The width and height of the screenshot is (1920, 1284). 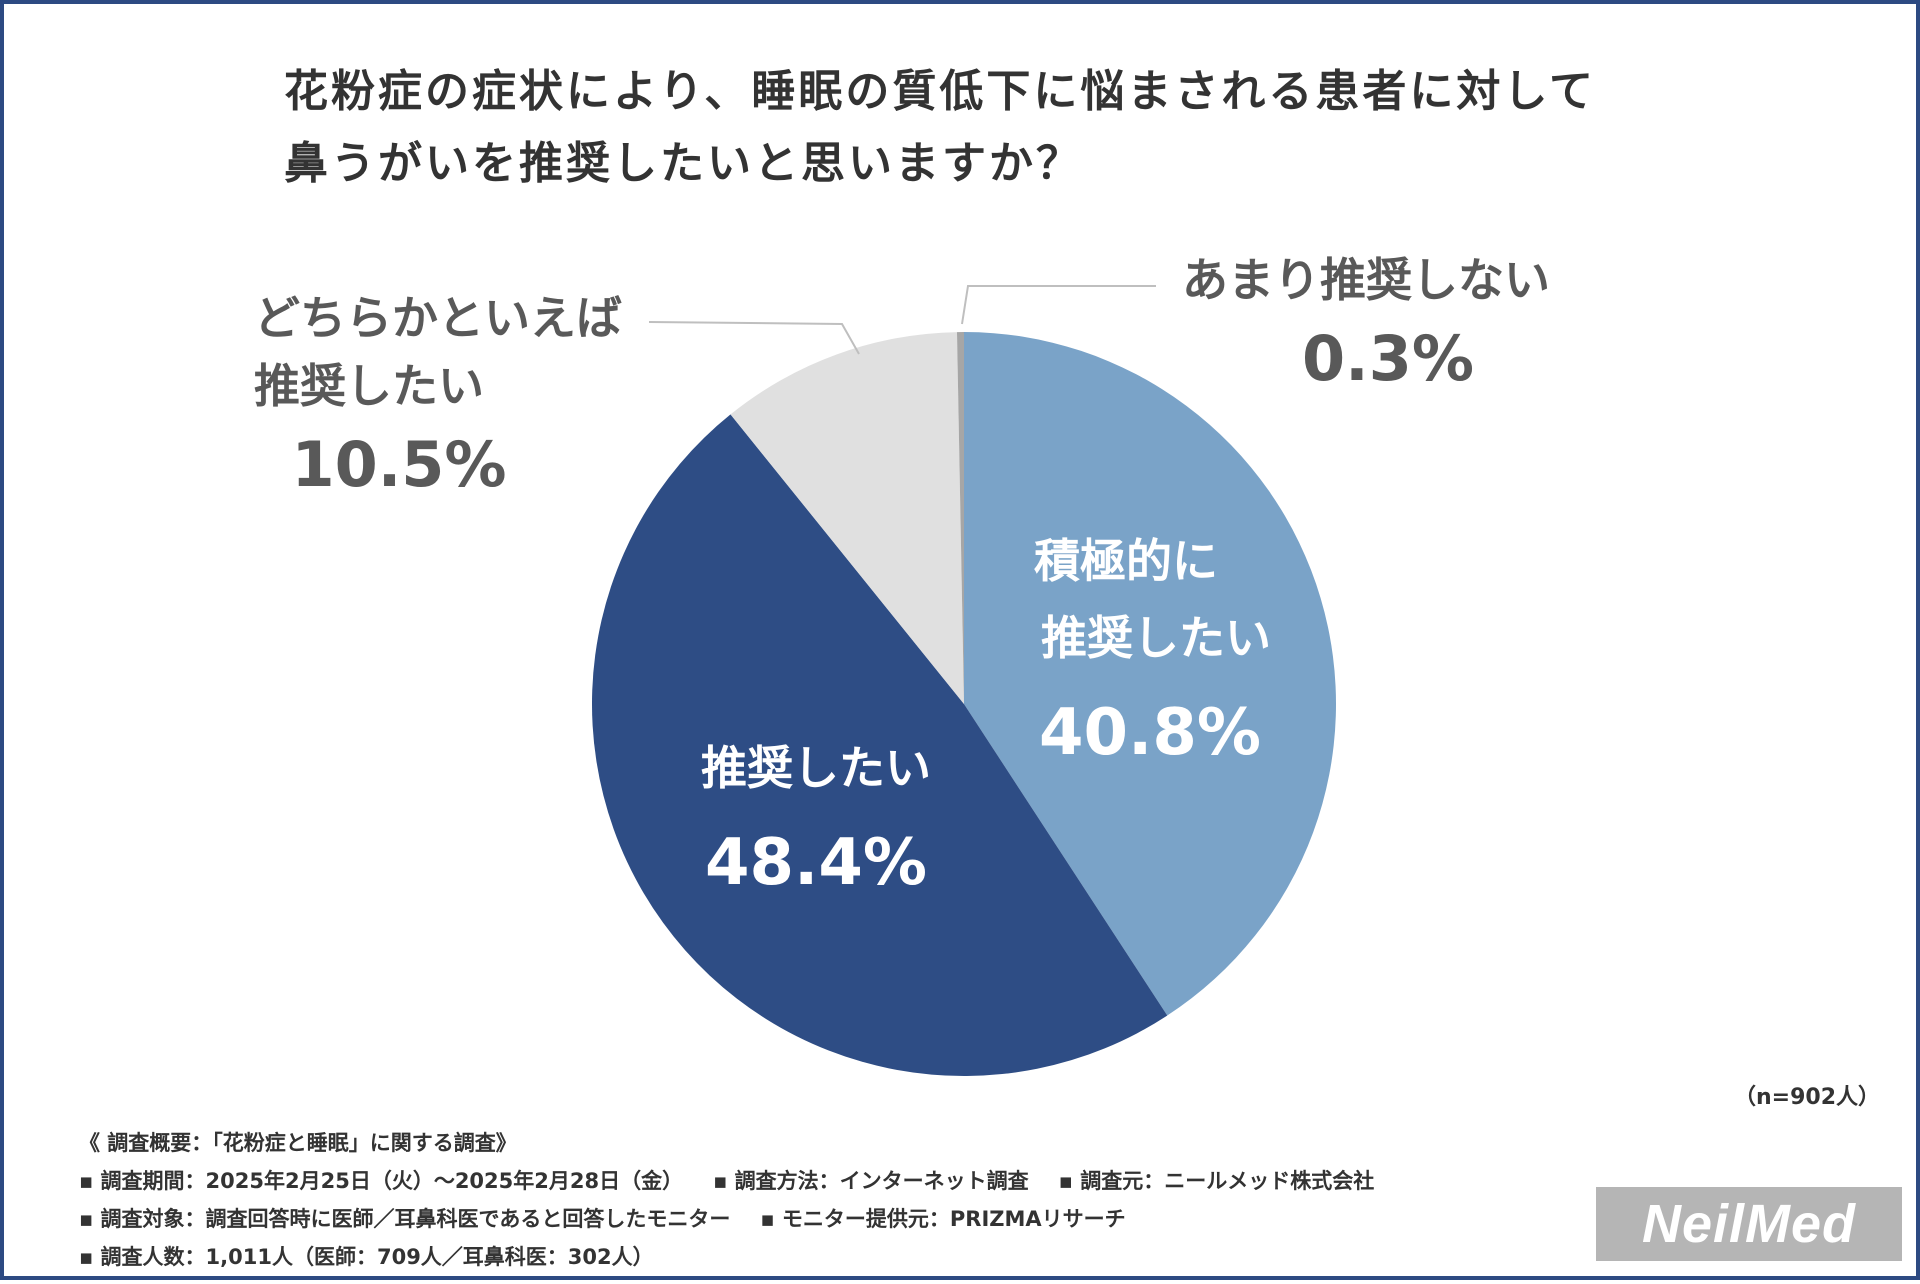 I want to click on label-recommend-percent: 48.4%, so click(x=816, y=863).